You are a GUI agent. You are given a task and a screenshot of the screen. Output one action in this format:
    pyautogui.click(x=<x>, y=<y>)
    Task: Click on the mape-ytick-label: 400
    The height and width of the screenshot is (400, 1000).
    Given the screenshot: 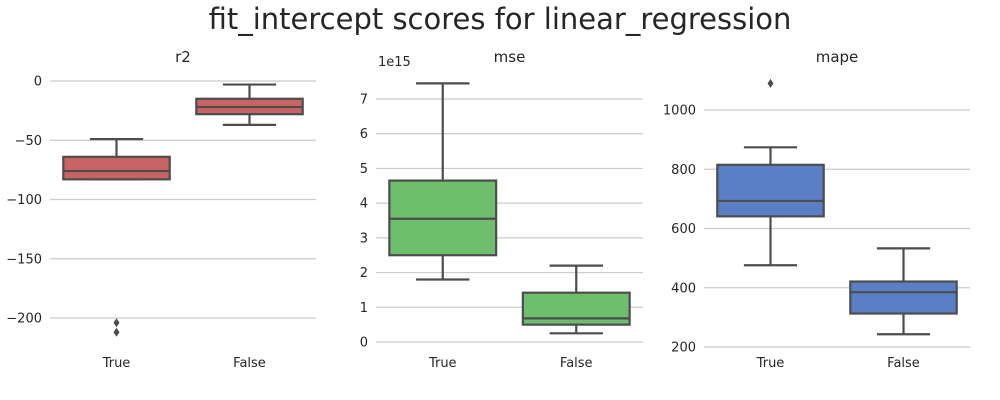 What is the action you would take?
    pyautogui.click(x=683, y=288)
    